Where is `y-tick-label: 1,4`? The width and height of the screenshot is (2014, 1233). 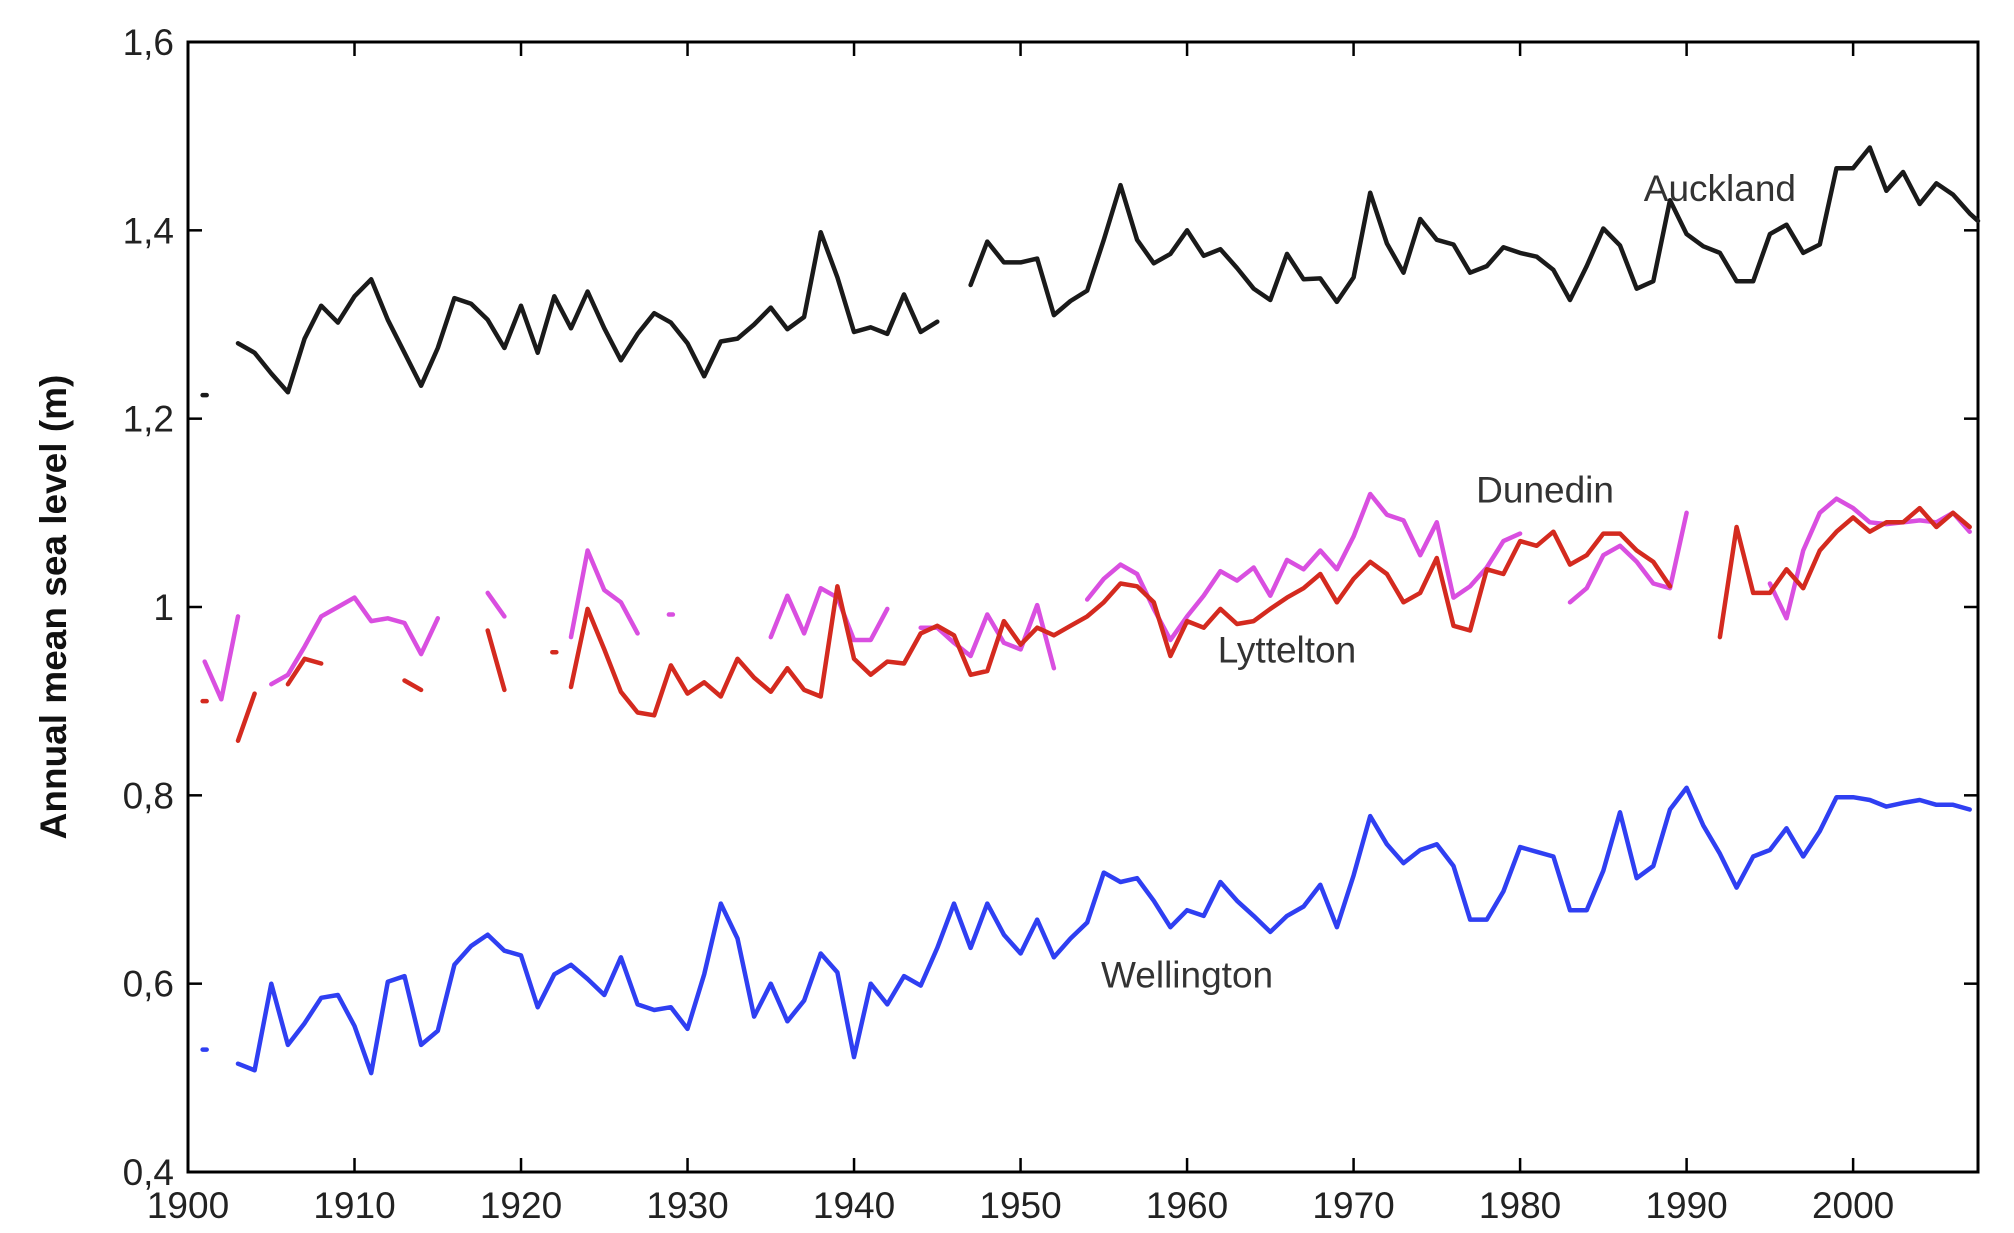 y-tick-label: 1,4 is located at coordinates (148, 230).